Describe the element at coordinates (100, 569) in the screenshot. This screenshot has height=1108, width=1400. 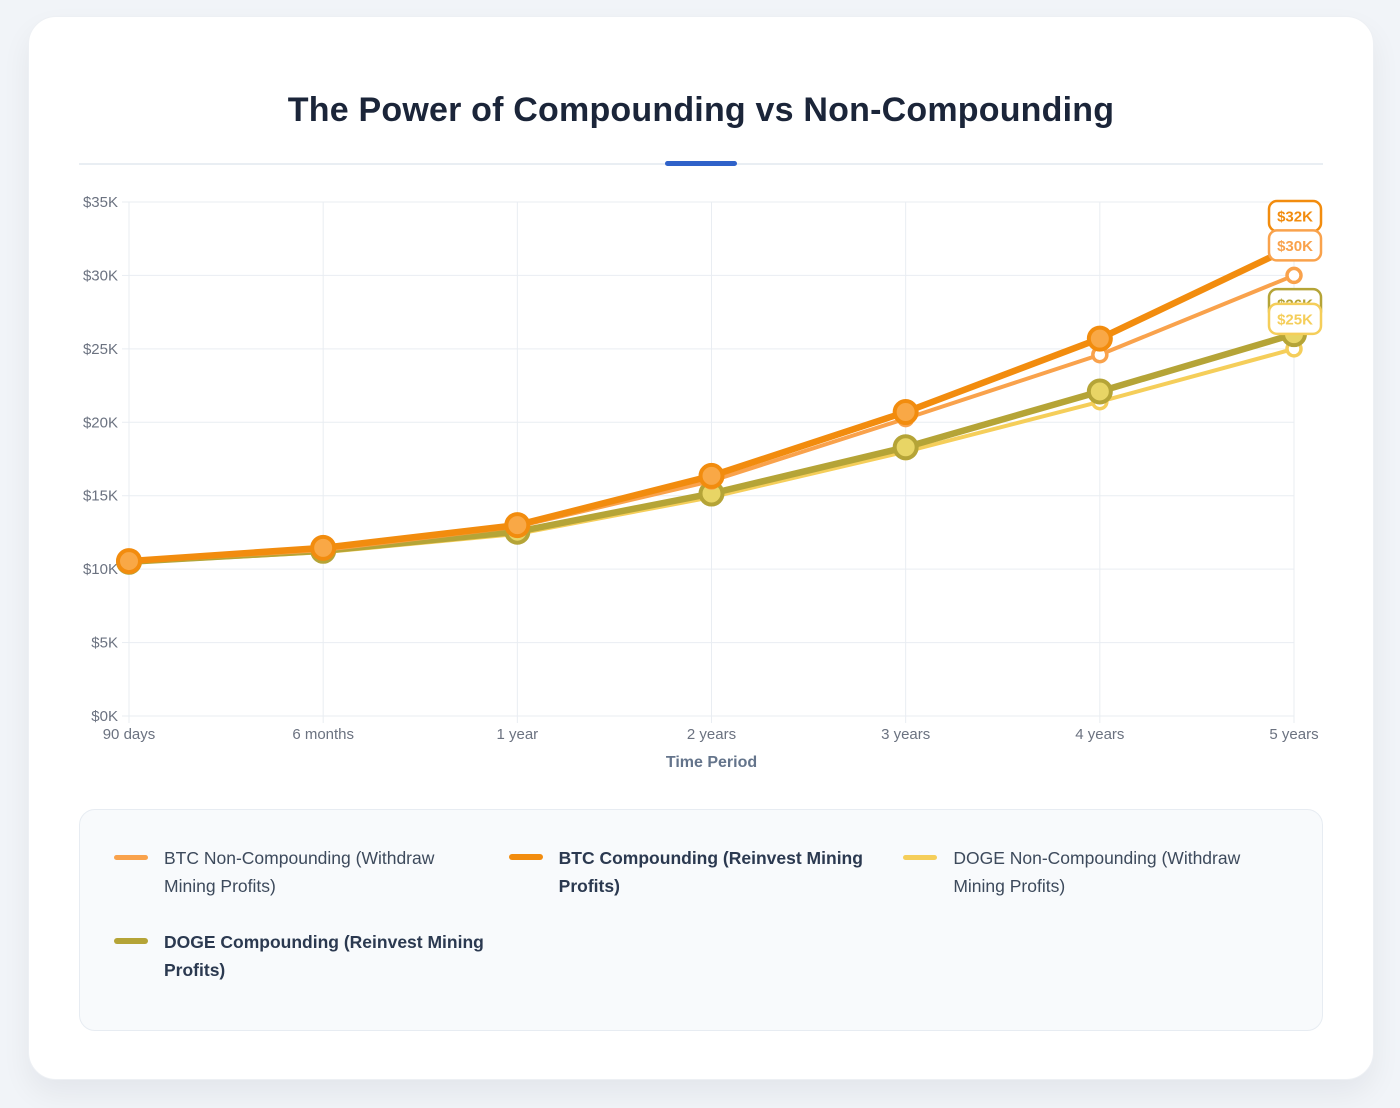
I see `y-axis-tick-label: $10K` at that location.